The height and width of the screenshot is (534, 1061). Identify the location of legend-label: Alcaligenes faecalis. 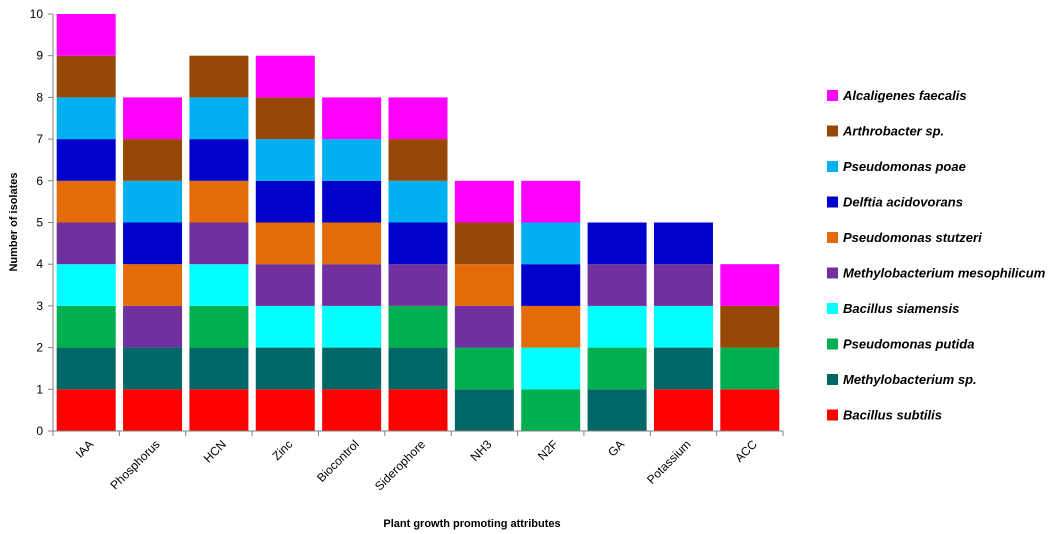
(904, 95).